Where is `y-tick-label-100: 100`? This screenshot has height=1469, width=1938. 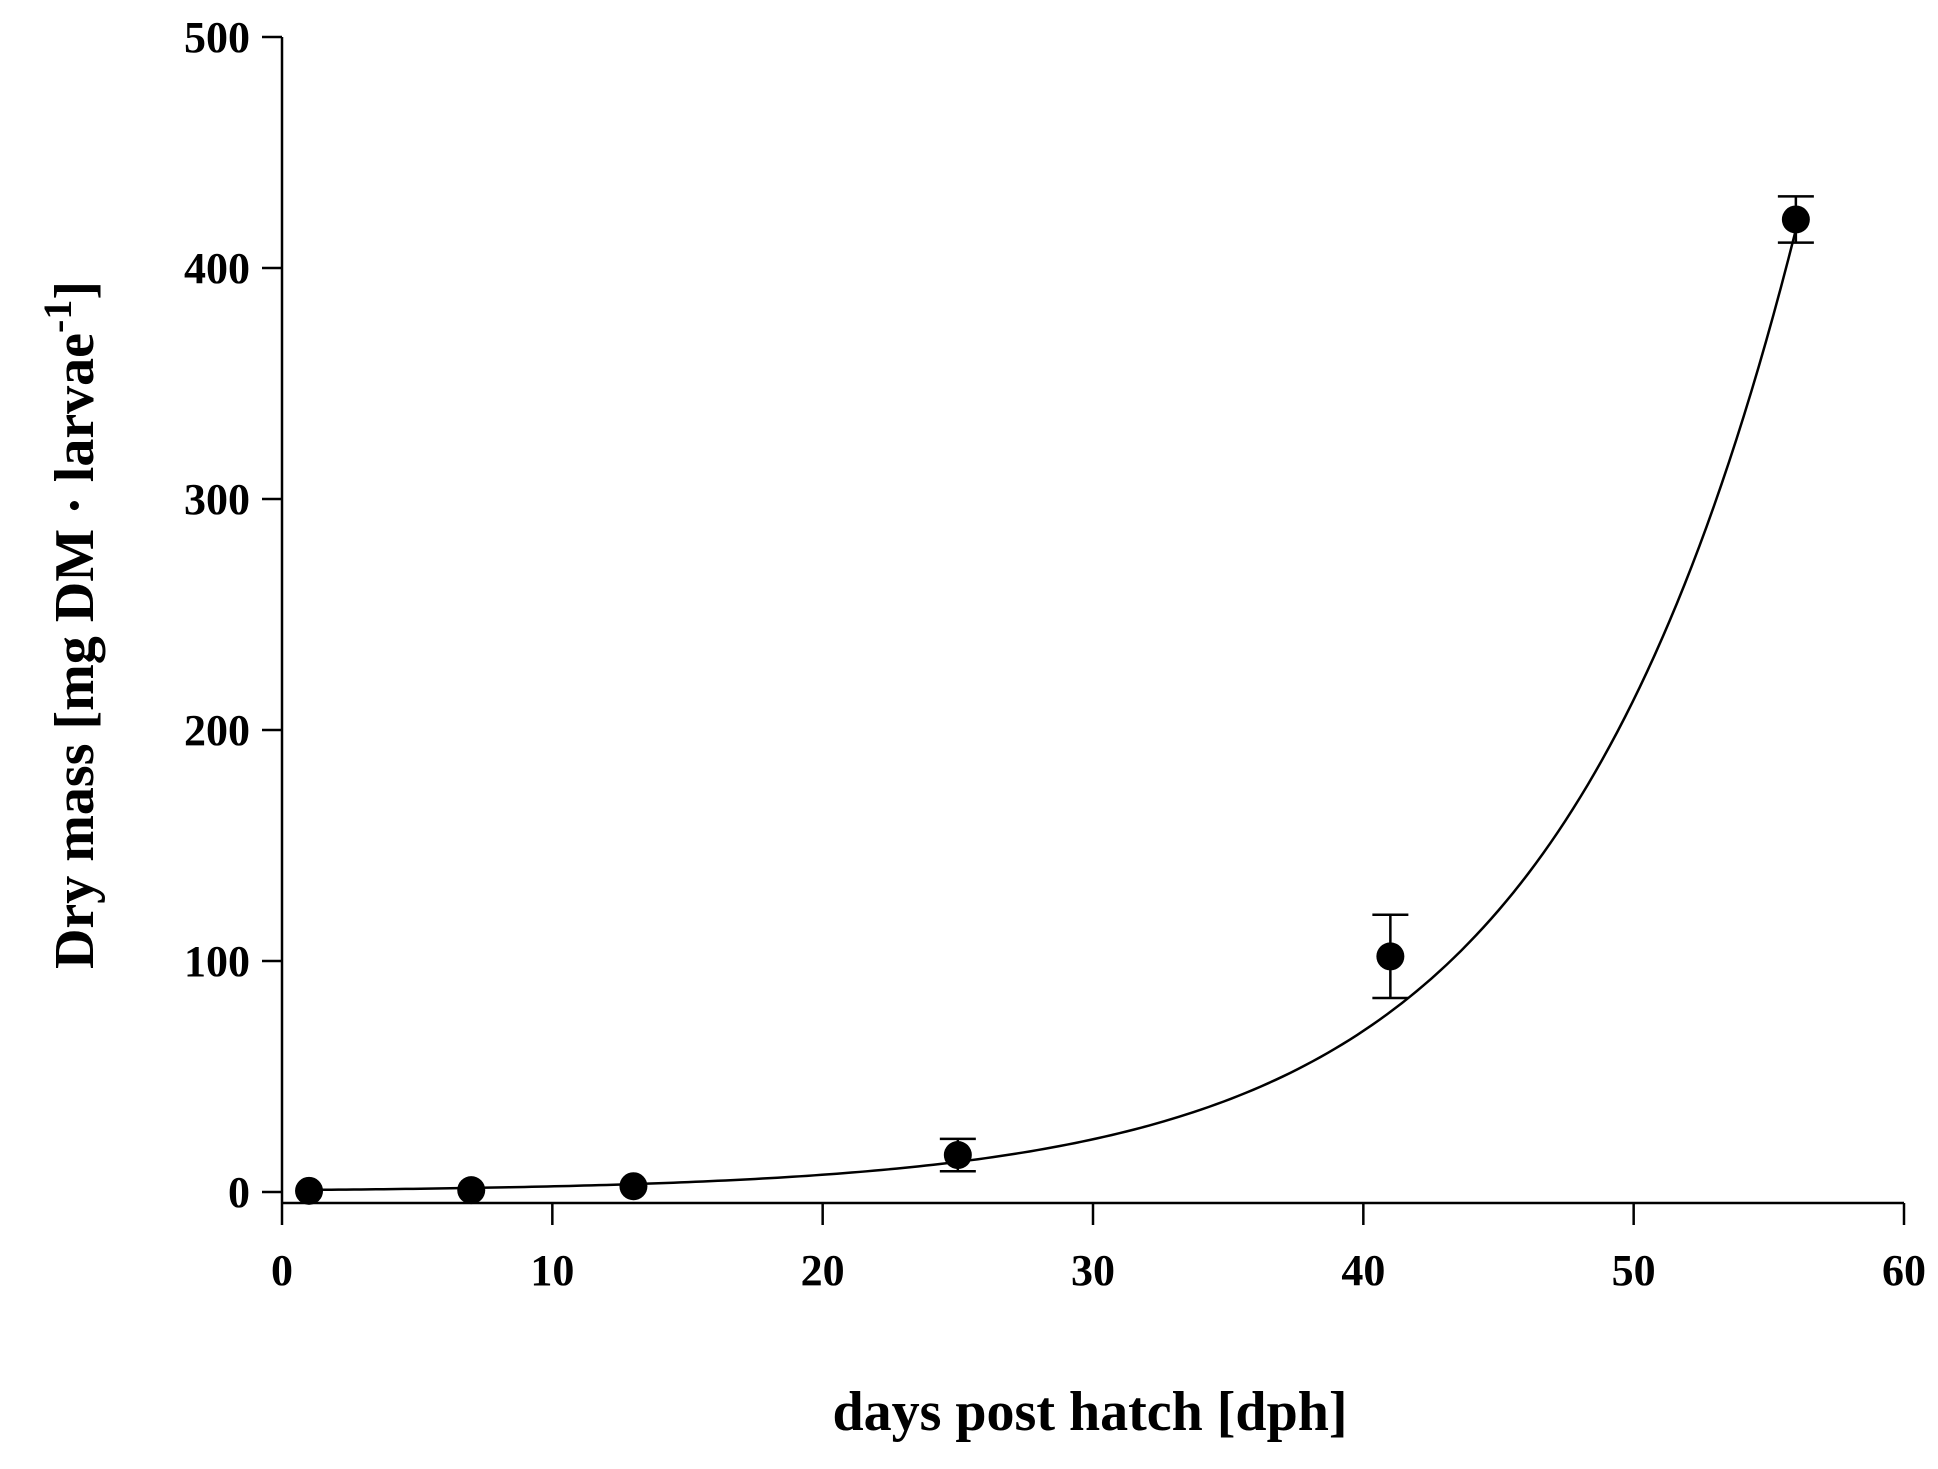 y-tick-label-100: 100 is located at coordinates (217, 961).